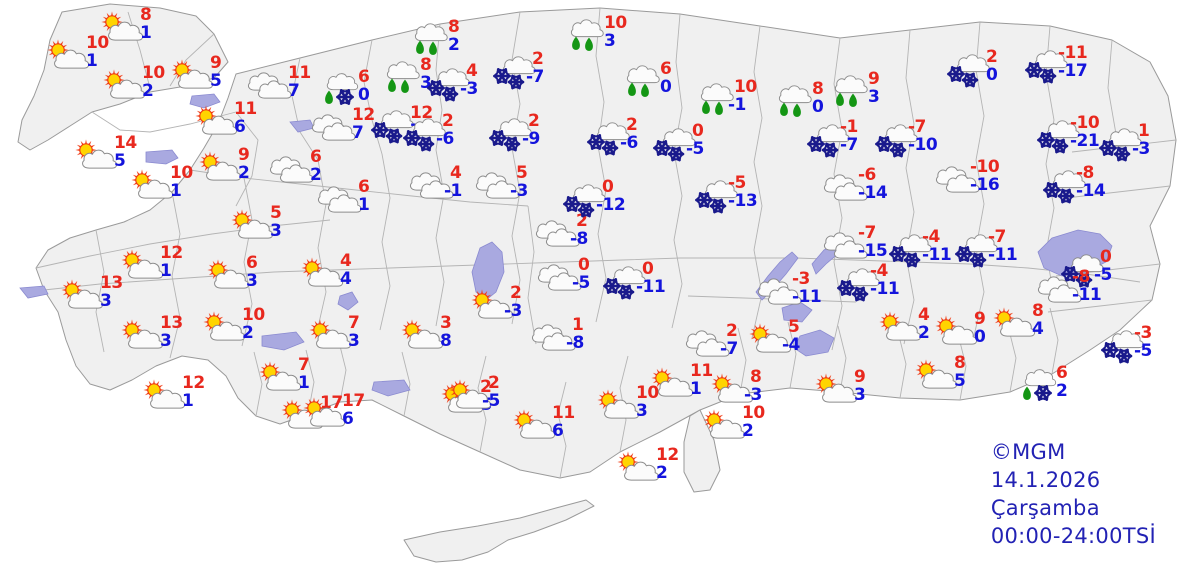  Describe the element at coordinates (446, 341) in the screenshot. I see `temperature-min: 8` at that location.